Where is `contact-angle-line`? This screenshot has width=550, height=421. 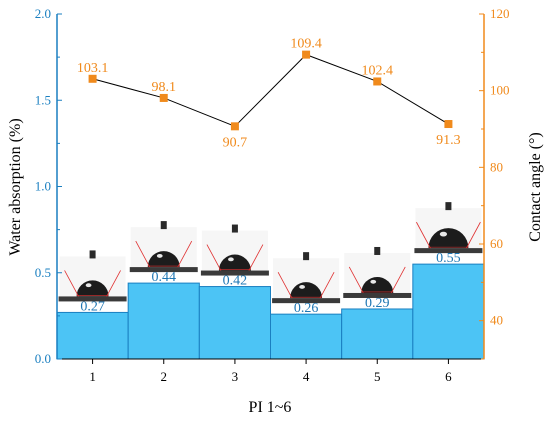
contact-angle-line is located at coordinates (270, 90).